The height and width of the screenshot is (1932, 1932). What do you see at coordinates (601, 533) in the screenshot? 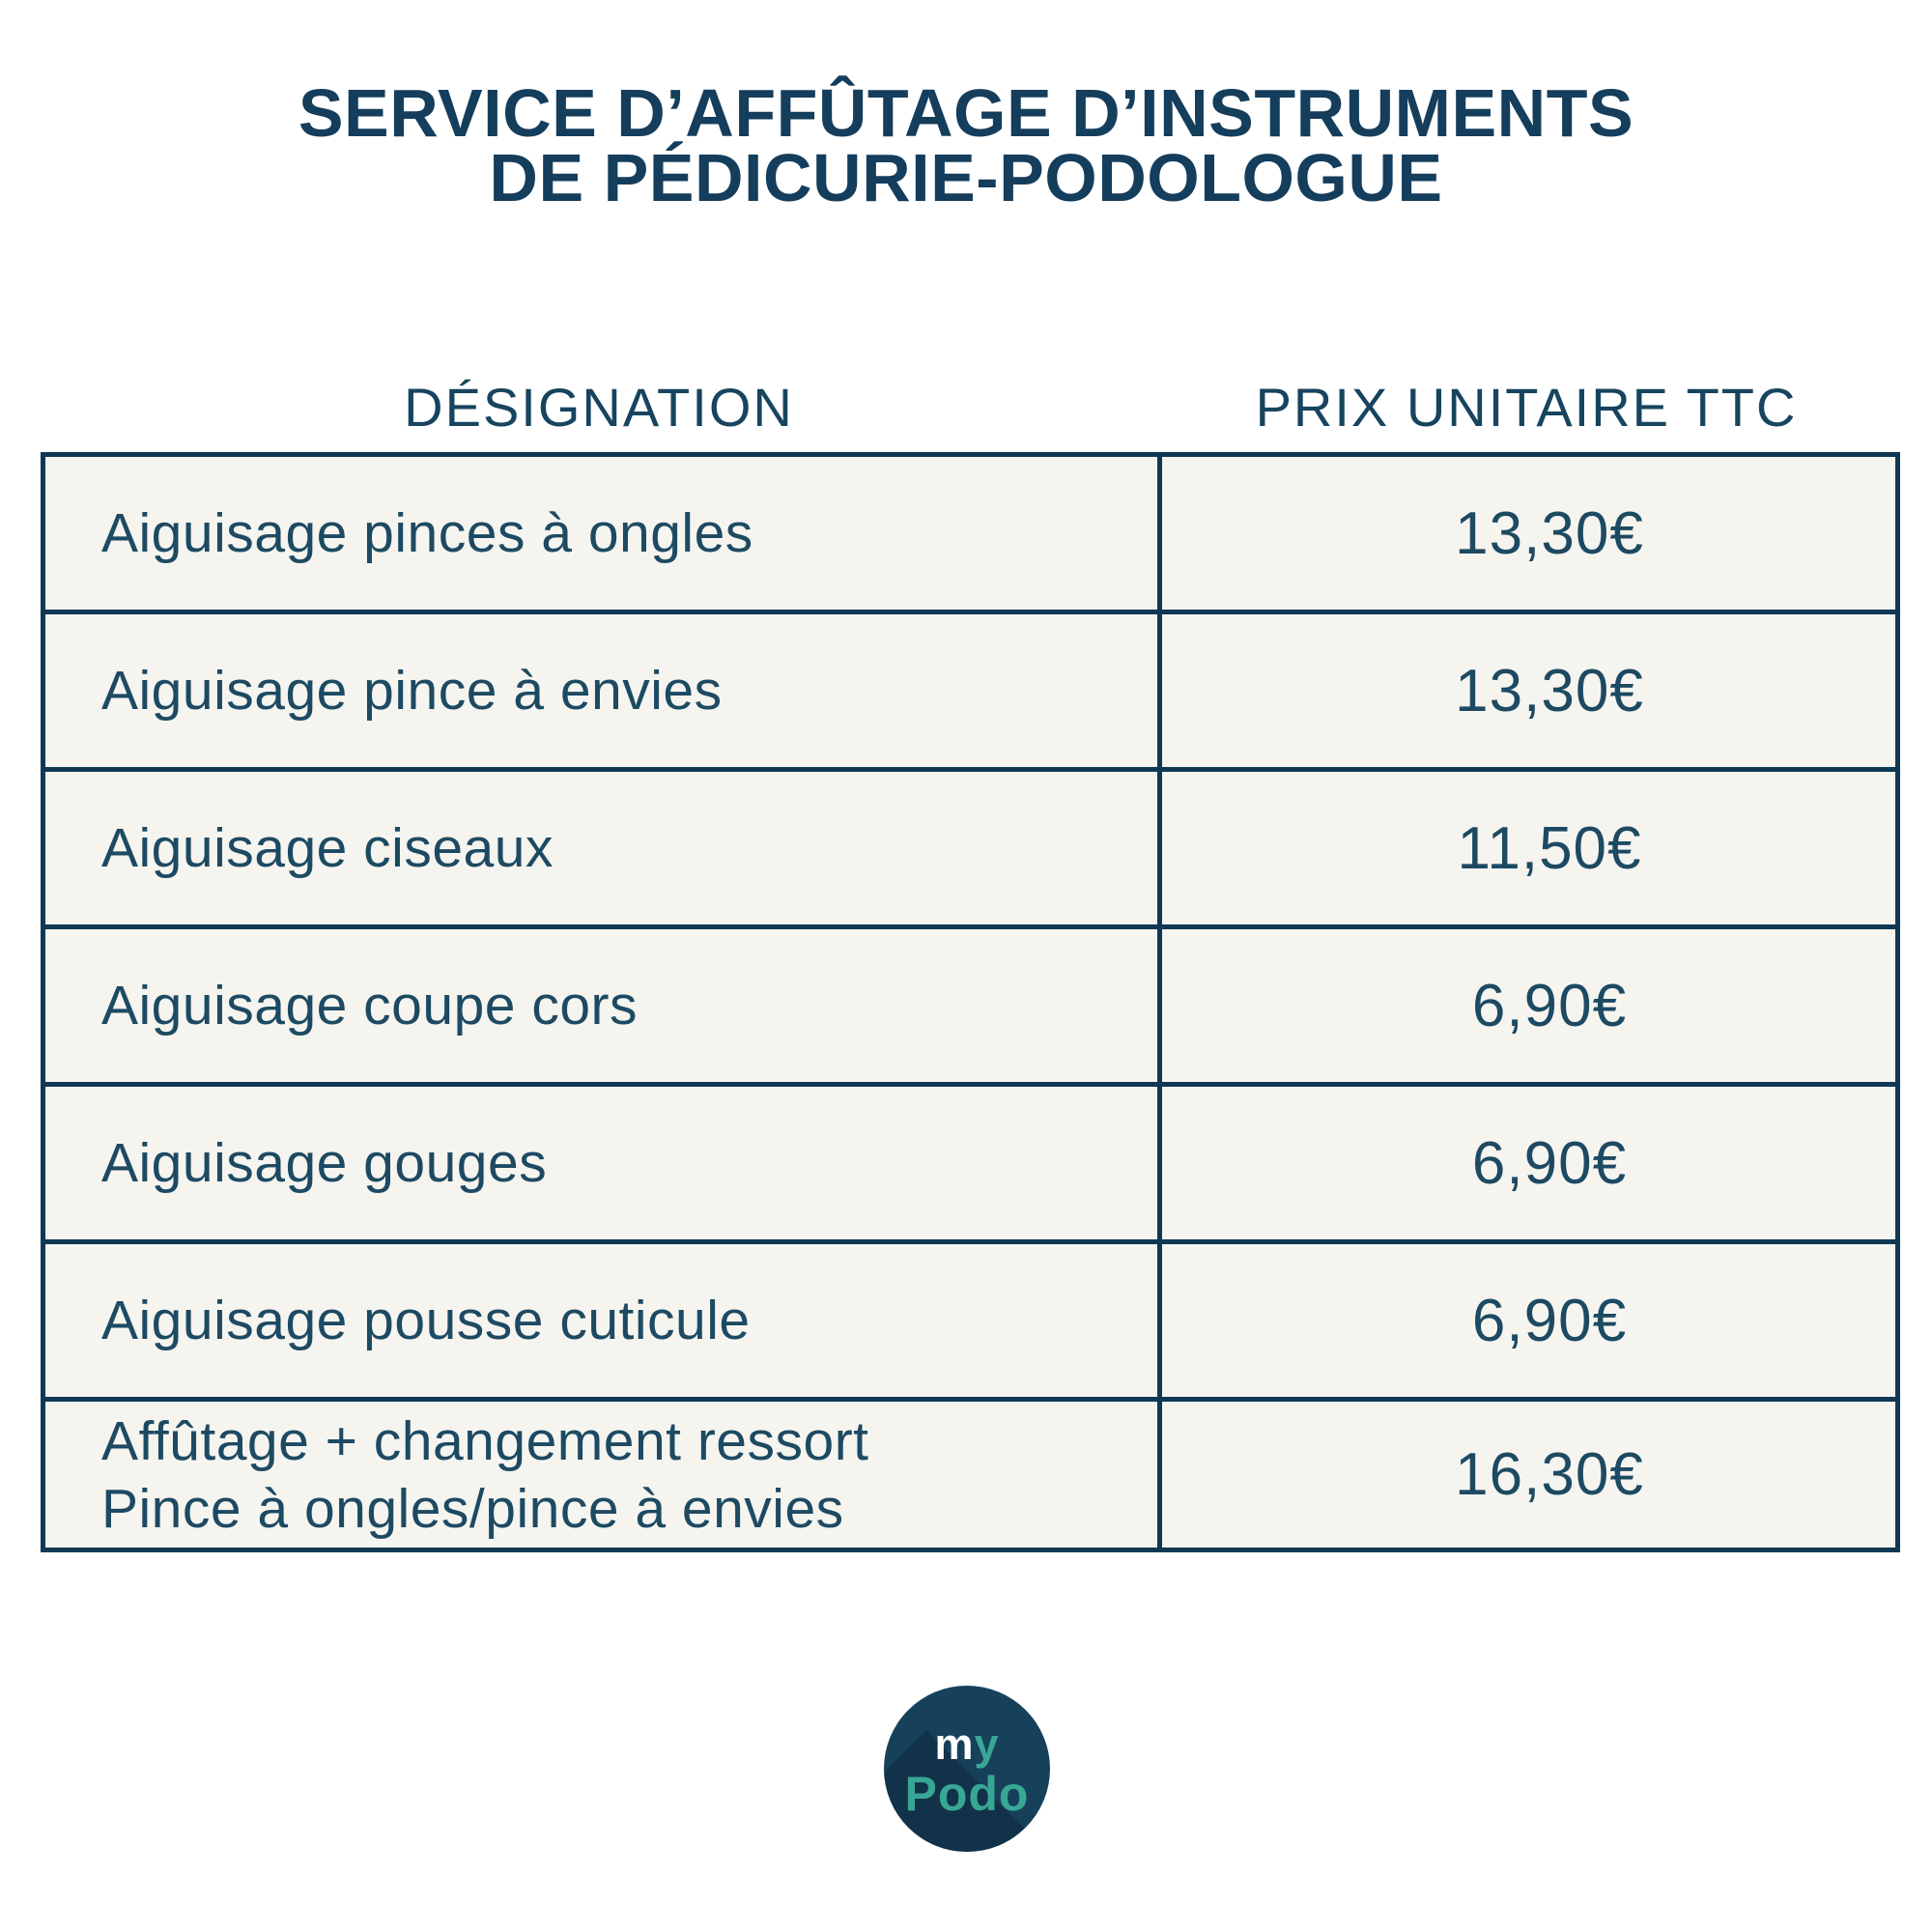
I see `designation-cell: Aiguisage pinces à ongles` at bounding box center [601, 533].